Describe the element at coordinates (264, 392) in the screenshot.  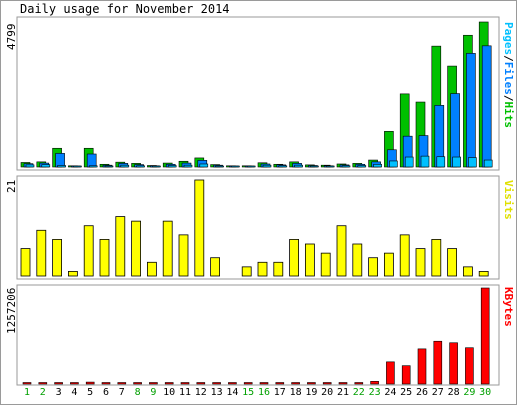
I see `day-tick-label: 16` at that location.